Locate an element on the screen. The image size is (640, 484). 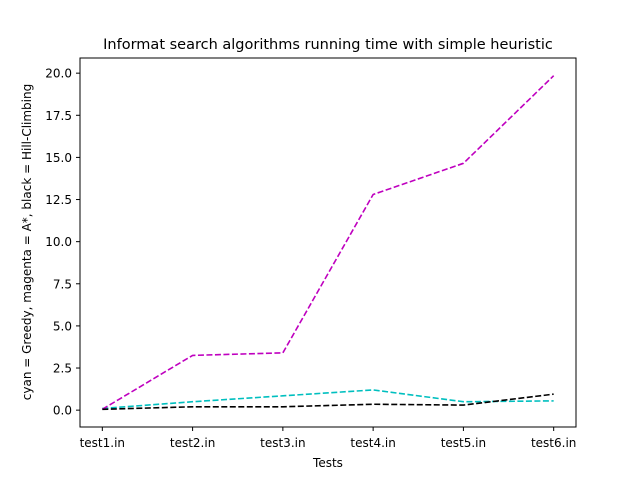
y-tick-label: 17.5 is located at coordinates (58, 116).